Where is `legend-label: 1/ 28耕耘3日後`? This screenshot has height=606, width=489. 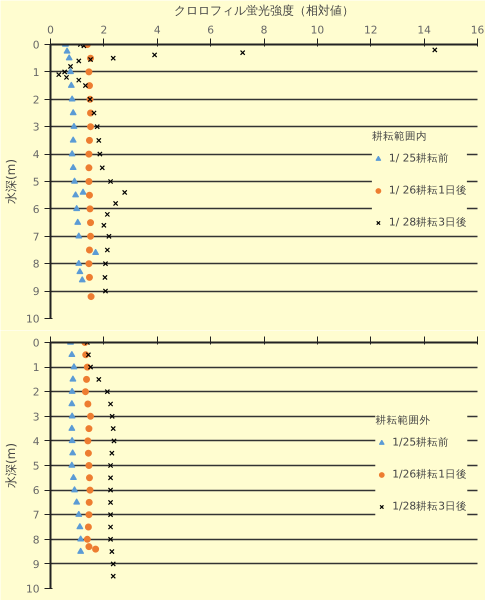 legend-label: 1/ 28耕耘3日後 is located at coordinates (427, 223).